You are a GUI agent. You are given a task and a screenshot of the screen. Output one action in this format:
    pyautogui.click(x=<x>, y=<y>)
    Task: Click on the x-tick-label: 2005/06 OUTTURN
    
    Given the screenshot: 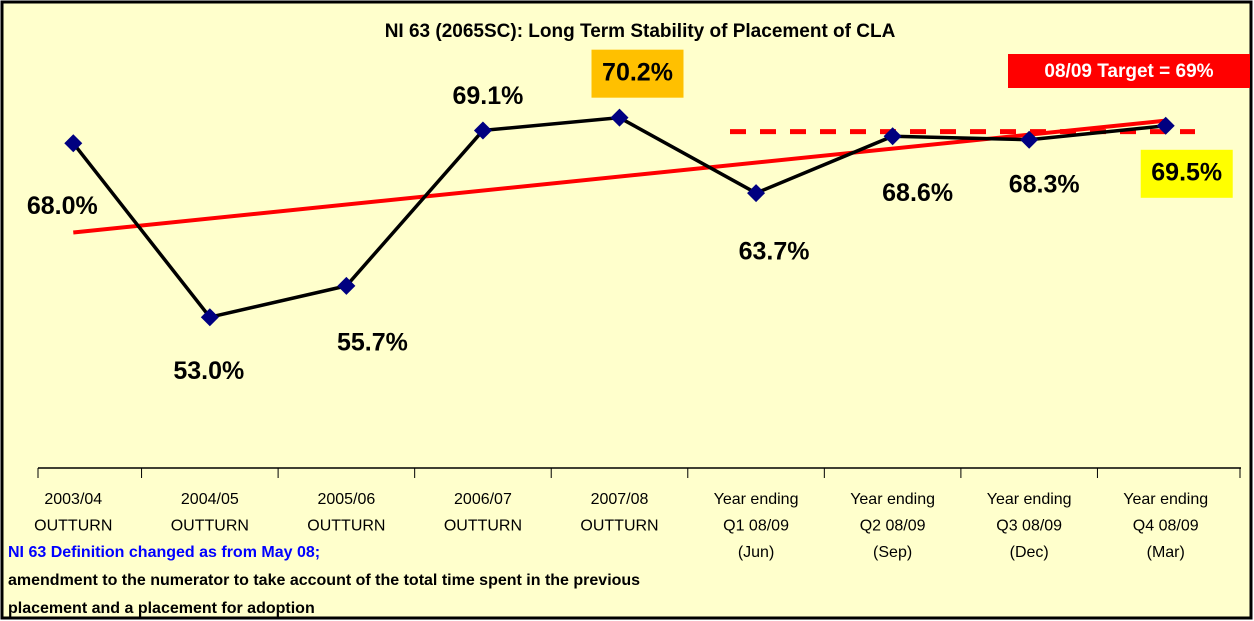 What is the action you would take?
    pyautogui.click(x=346, y=513)
    